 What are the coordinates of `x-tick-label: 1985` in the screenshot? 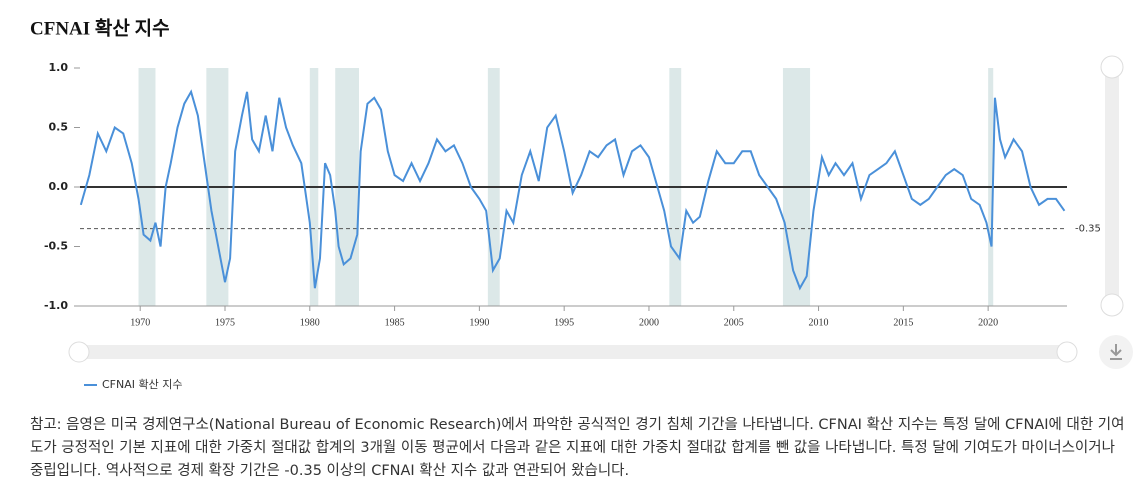 It's located at (395, 322).